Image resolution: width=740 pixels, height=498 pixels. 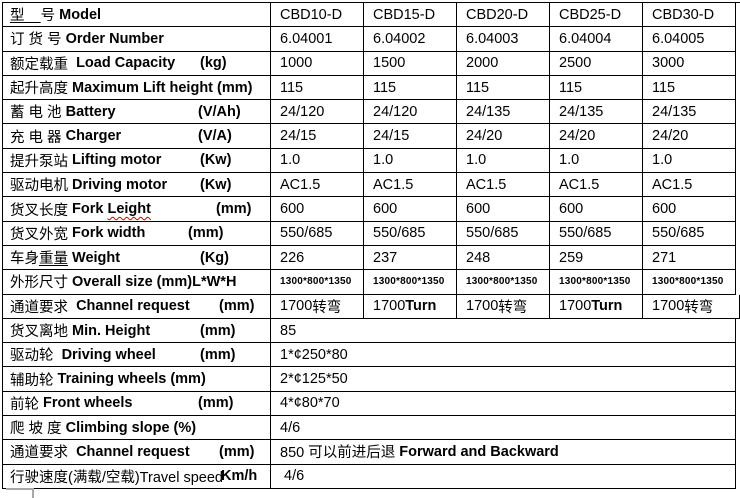 I want to click on text-segment: Channel request, so click(x=133, y=451).